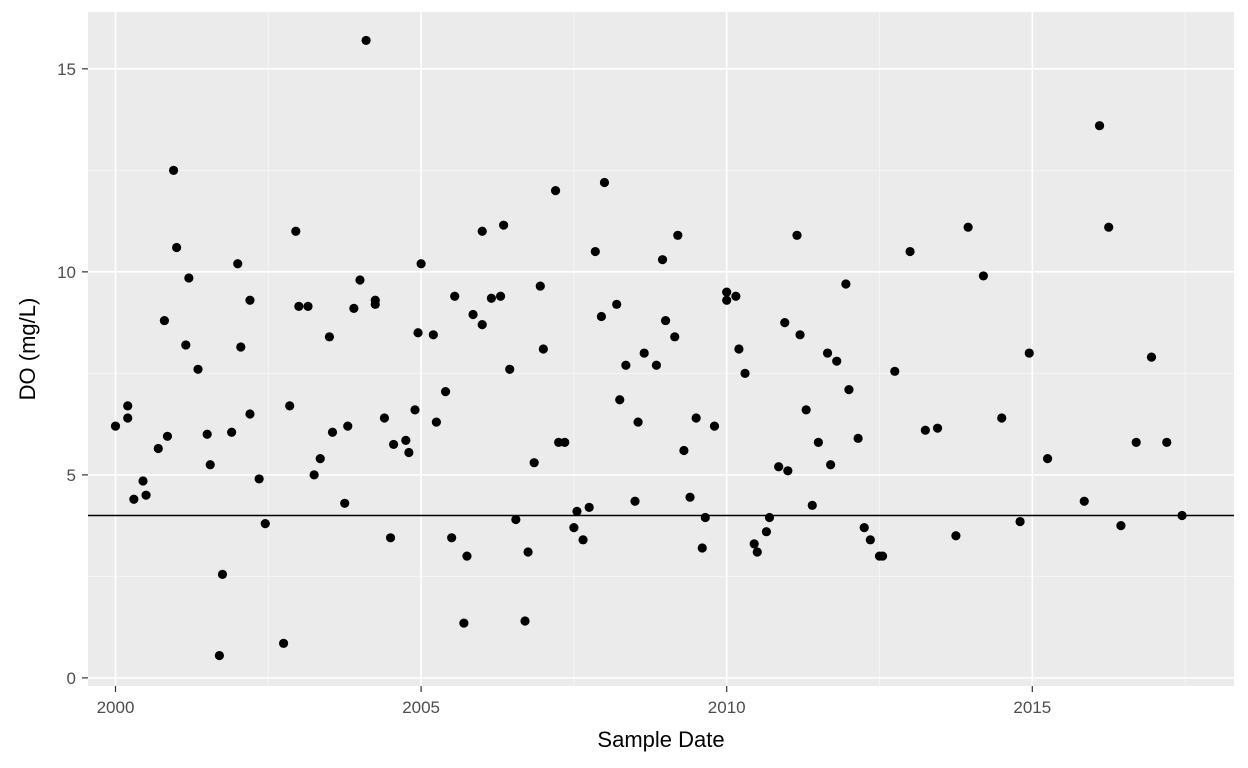 The height and width of the screenshot is (768, 1248). What do you see at coordinates (66, 69) in the screenshot?
I see `y-tick-label: 15` at bounding box center [66, 69].